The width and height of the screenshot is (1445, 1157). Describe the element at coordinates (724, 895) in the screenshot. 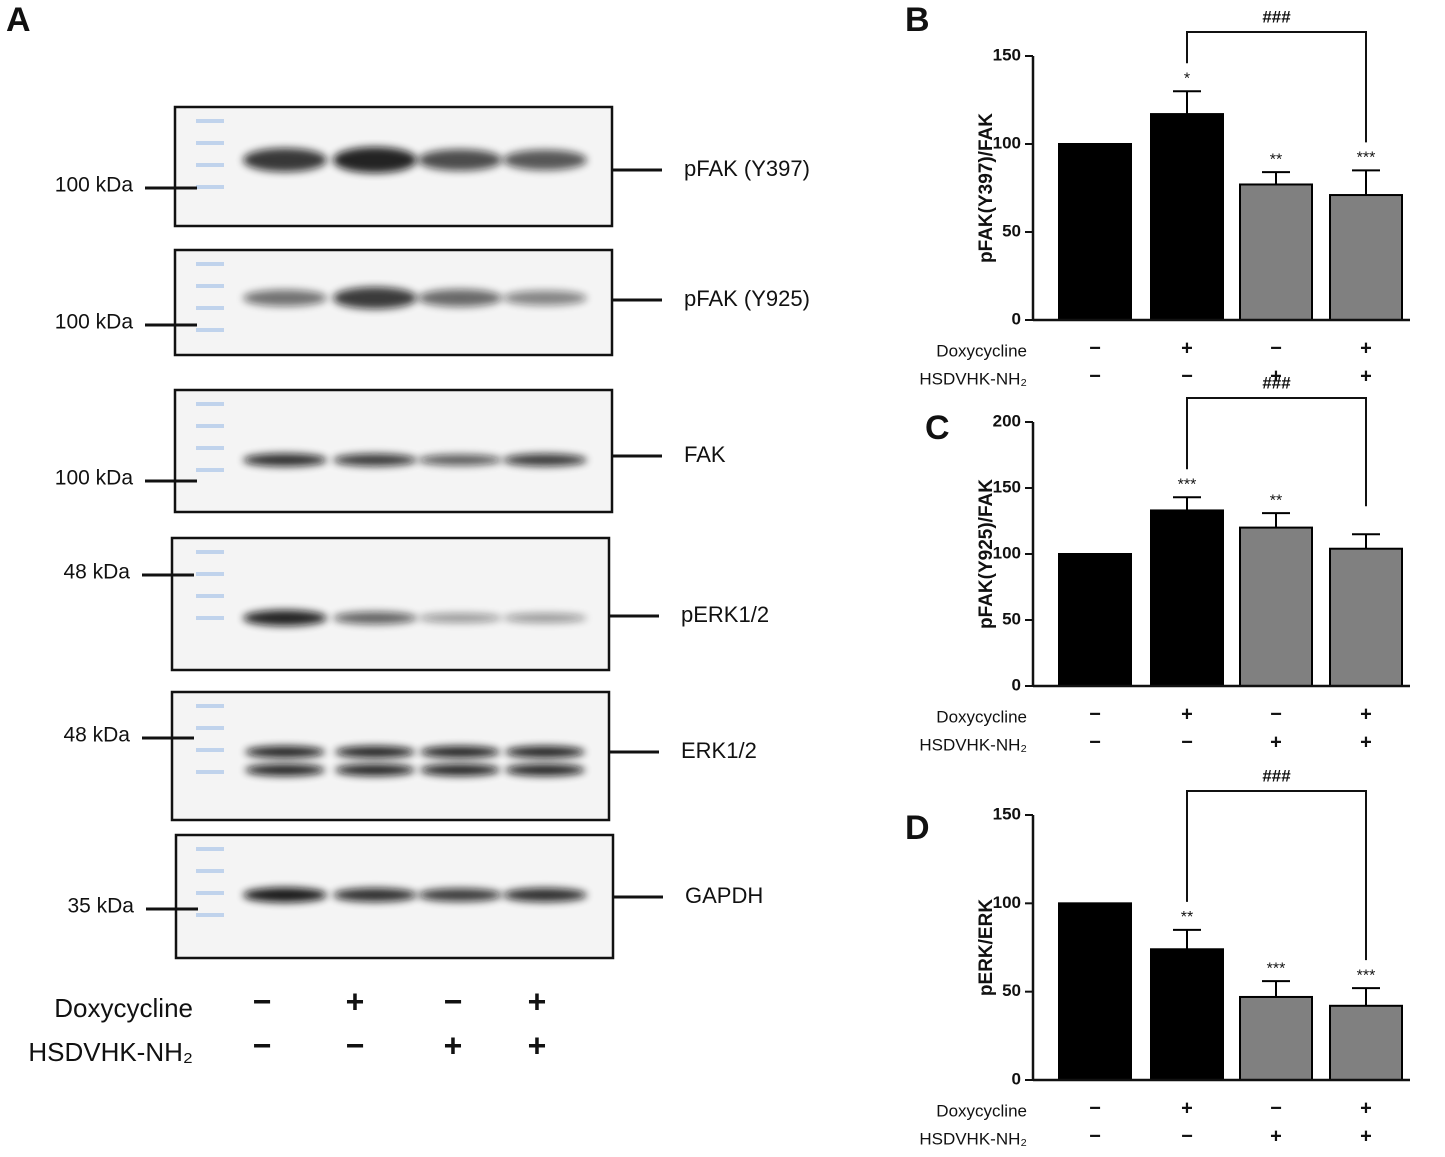

I see `protein-label: GAPDH` at that location.